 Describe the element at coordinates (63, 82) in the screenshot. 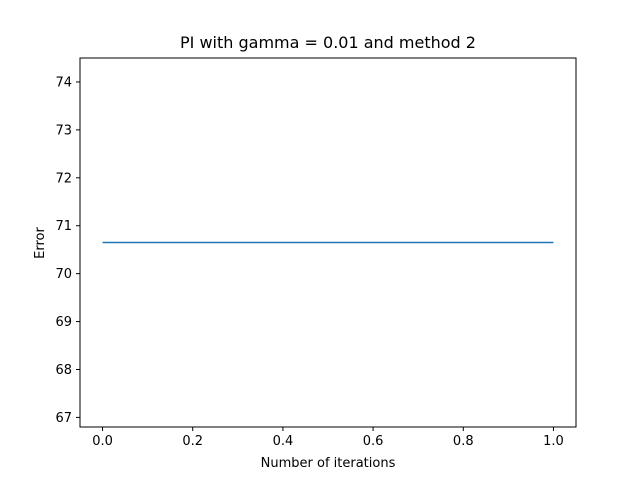

I see `y-tick-label: 74` at that location.